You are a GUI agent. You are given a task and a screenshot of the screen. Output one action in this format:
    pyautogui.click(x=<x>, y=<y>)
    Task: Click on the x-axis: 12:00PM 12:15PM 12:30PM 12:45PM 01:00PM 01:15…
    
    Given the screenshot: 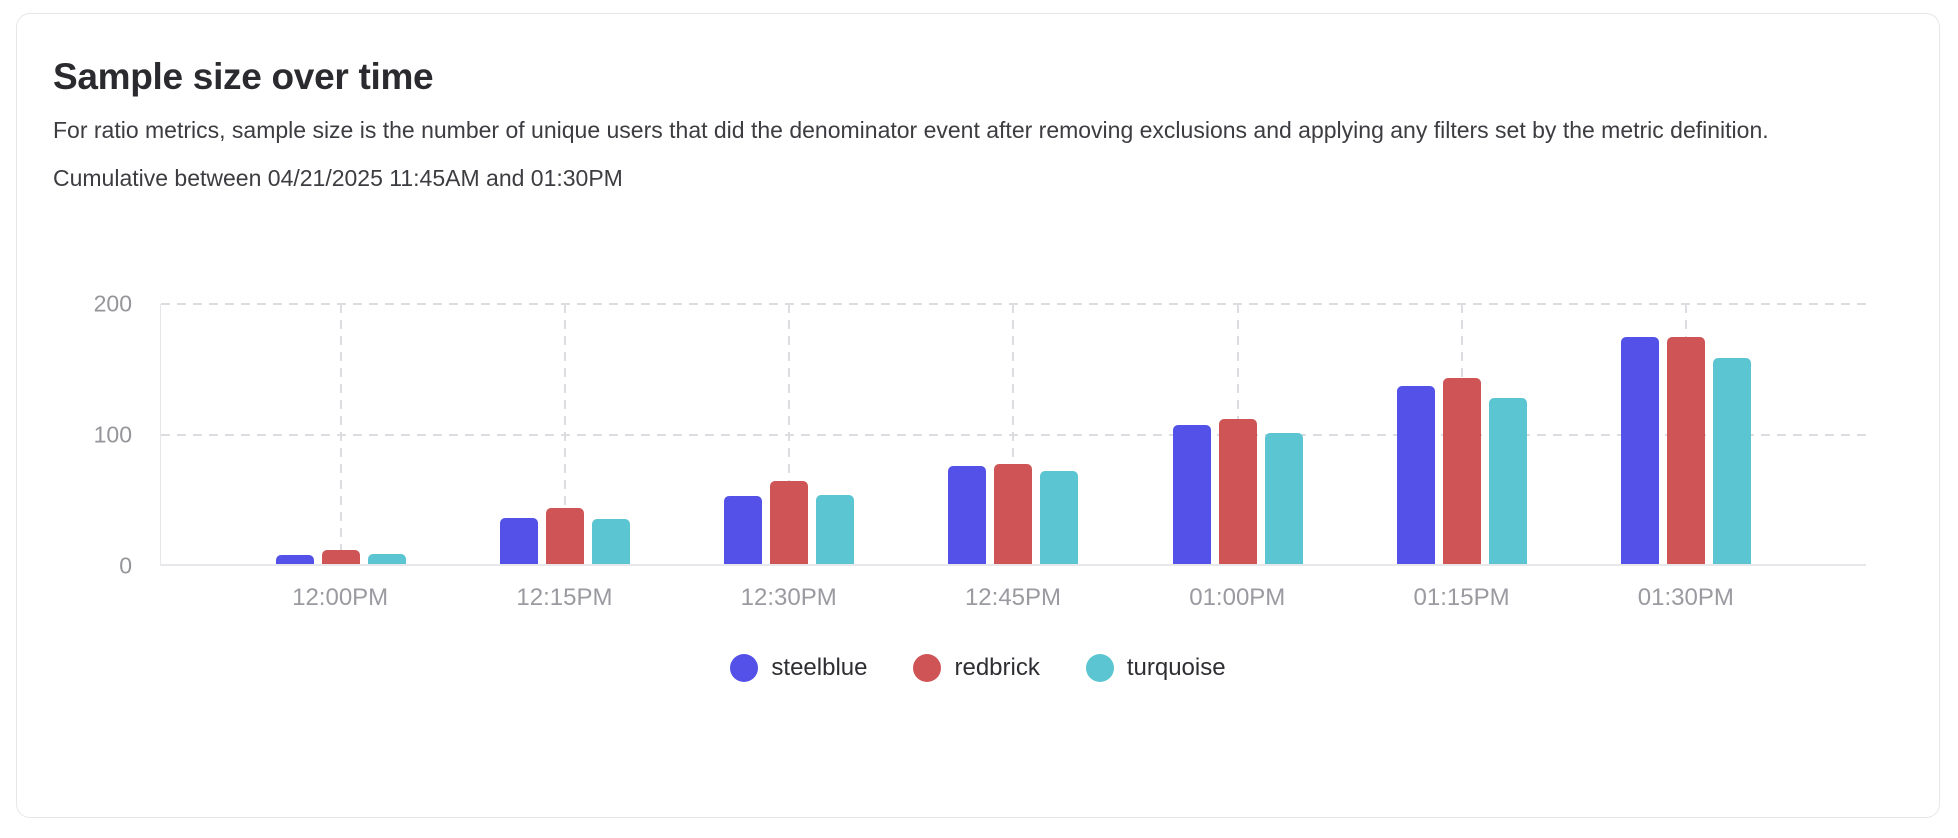 What is the action you would take?
    pyautogui.click(x=1013, y=598)
    